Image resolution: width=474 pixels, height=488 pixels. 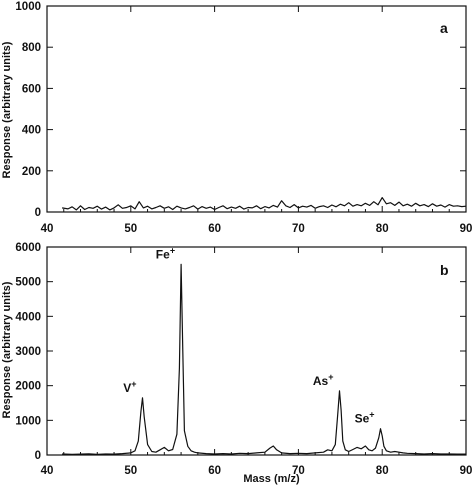 What do you see at coordinates (31, 89) in the screenshot?
I see `y-tick-label: 600` at bounding box center [31, 89].